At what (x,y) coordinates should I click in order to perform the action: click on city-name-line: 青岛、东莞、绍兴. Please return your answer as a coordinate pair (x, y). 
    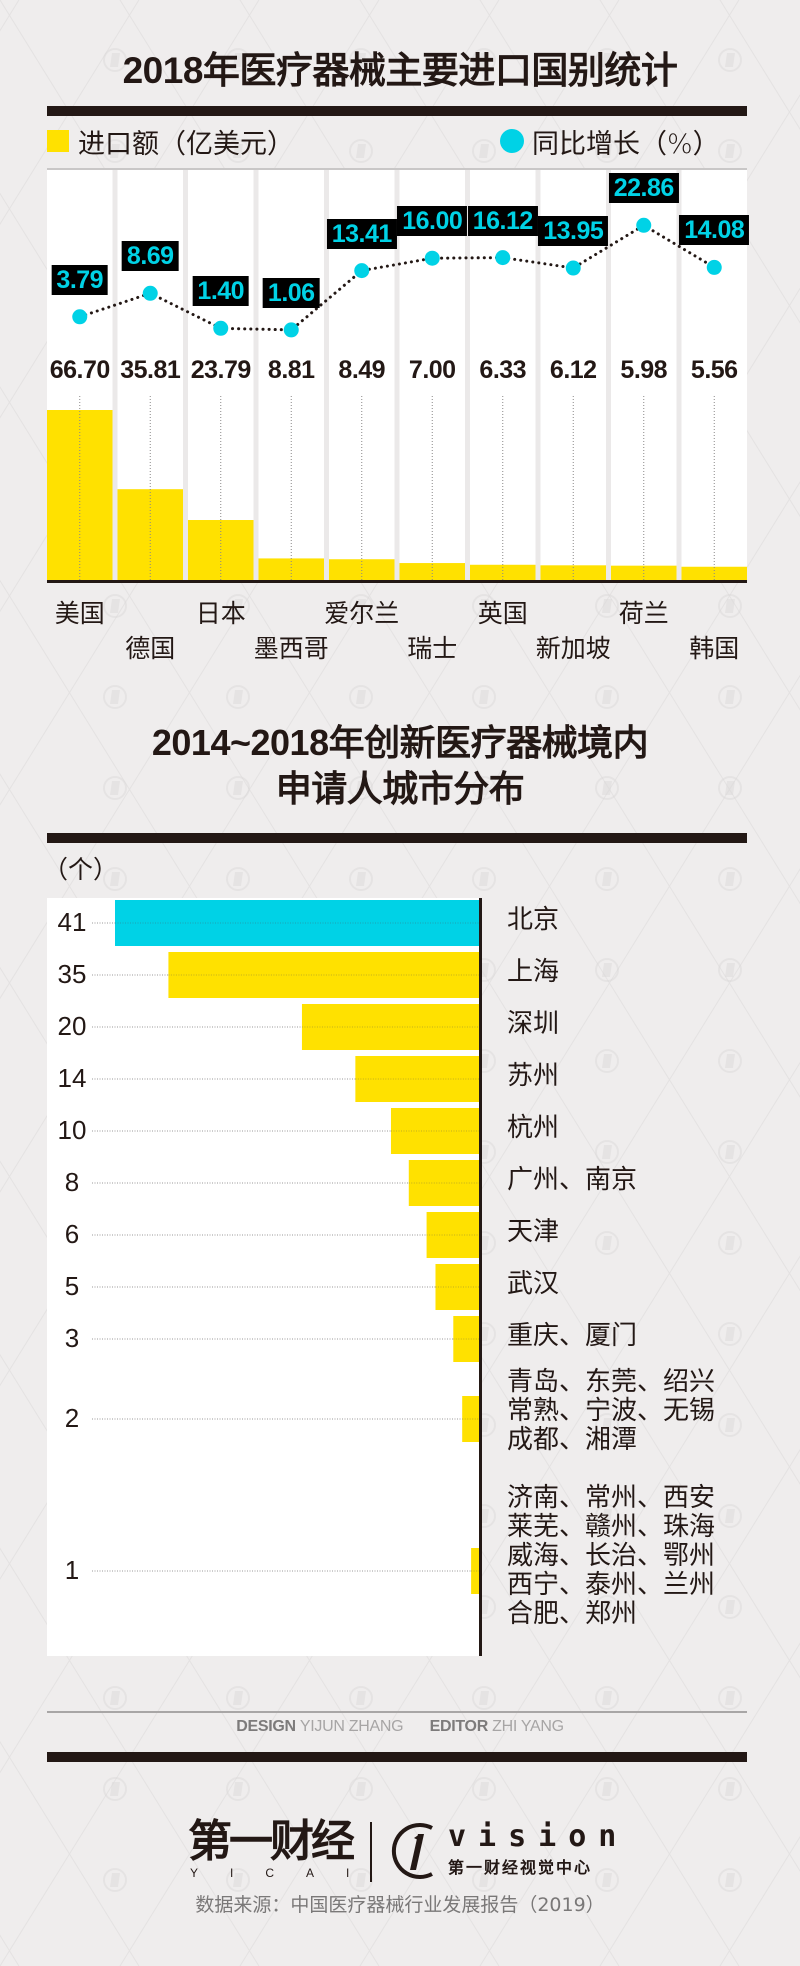
    Looking at the image, I should click on (611, 1382).